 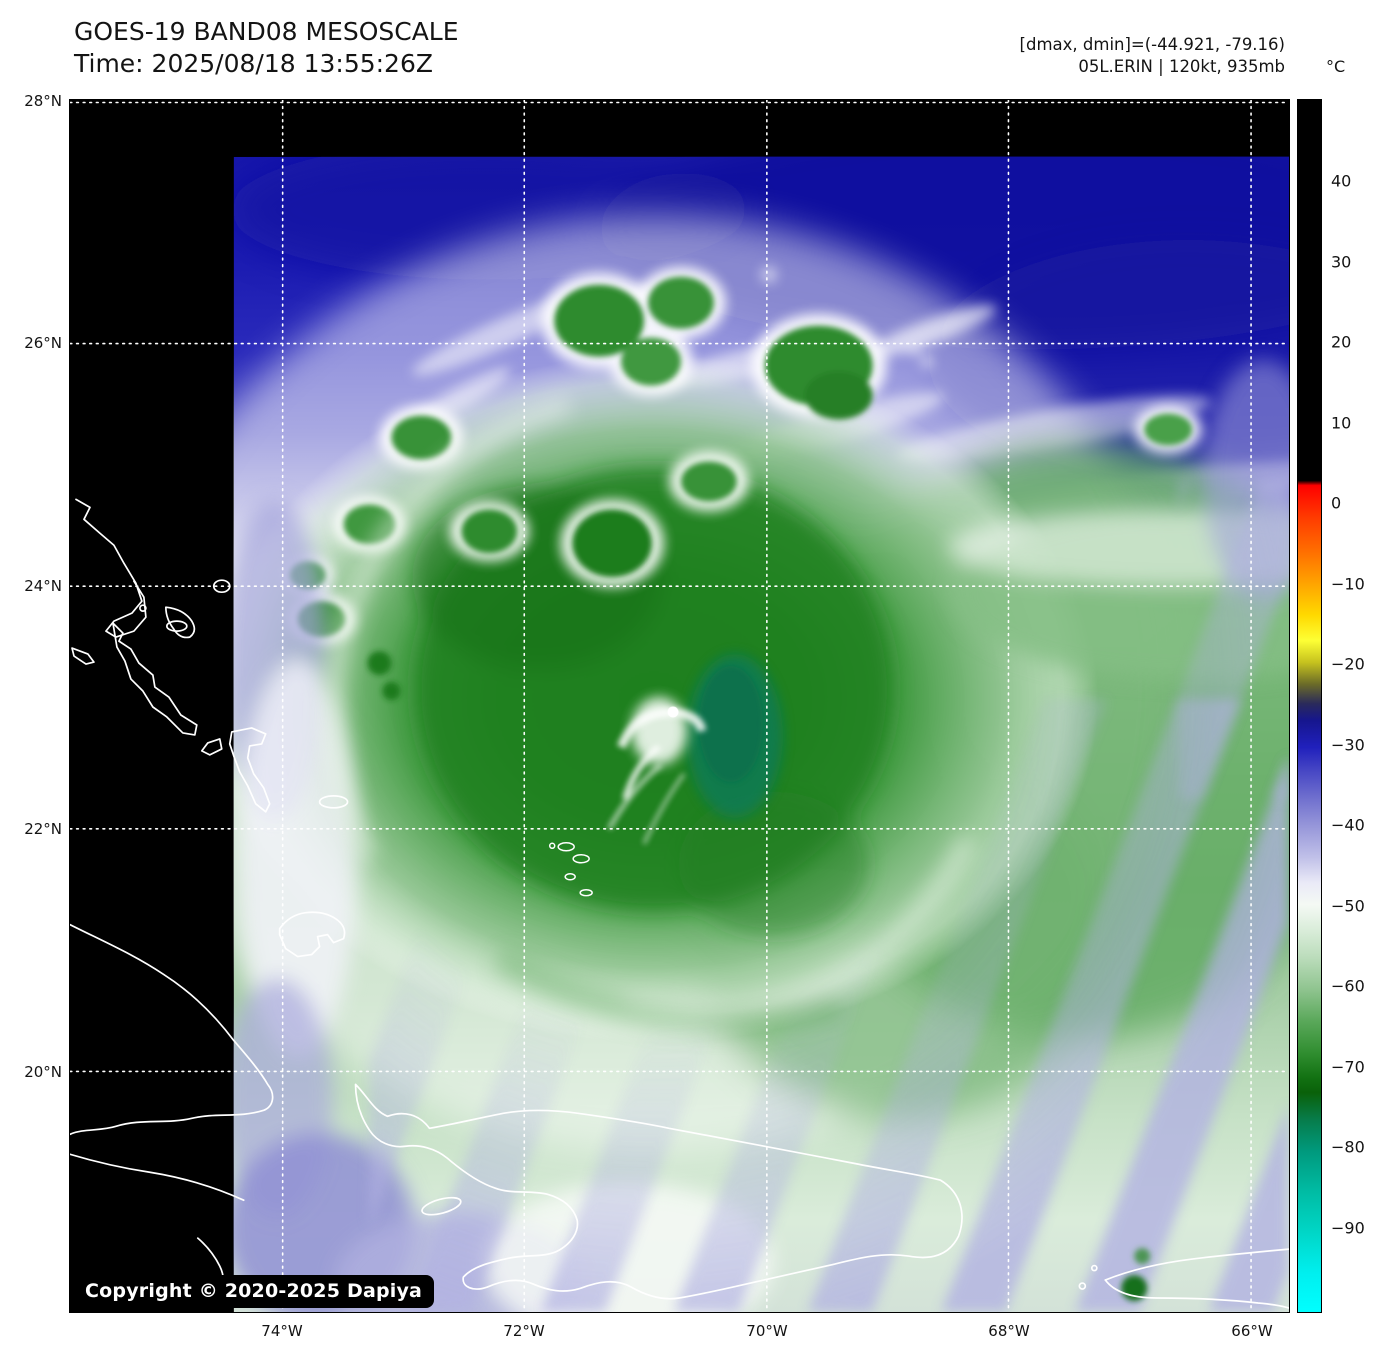 I want to click on copyright-badge: Copyright © 2020-2025 Dapiya, so click(x=254, y=1291).